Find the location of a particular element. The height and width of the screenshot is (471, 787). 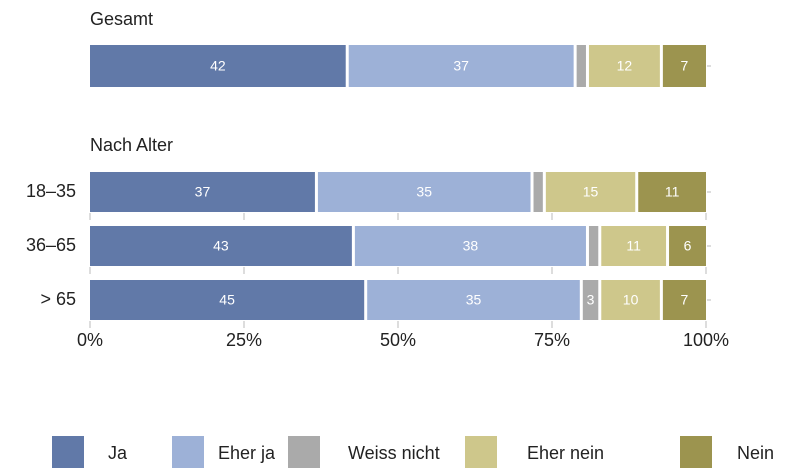

value-label: 3 is located at coordinates (591, 300).